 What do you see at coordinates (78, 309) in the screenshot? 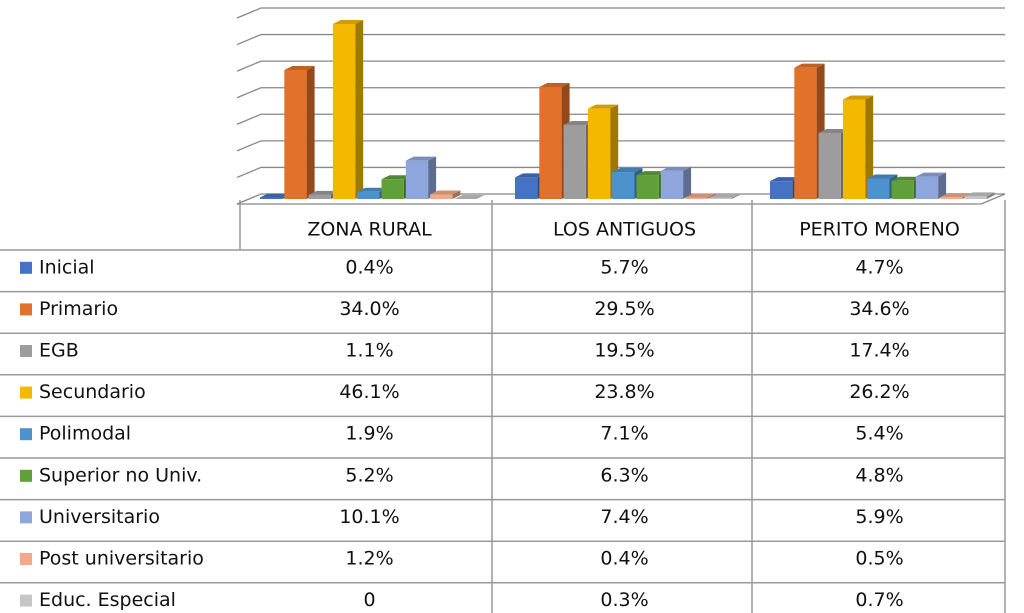
I see `legend-label: Primario` at bounding box center [78, 309].